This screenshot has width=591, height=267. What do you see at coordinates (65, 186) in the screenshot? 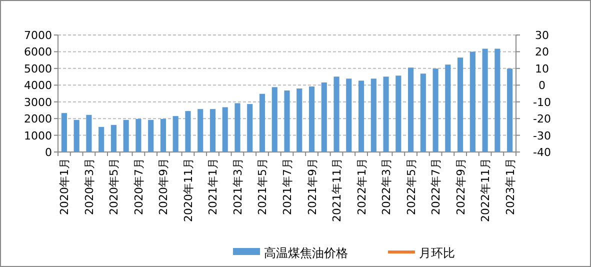
I see `x-tick-label: 2020年1月` at bounding box center [65, 186].